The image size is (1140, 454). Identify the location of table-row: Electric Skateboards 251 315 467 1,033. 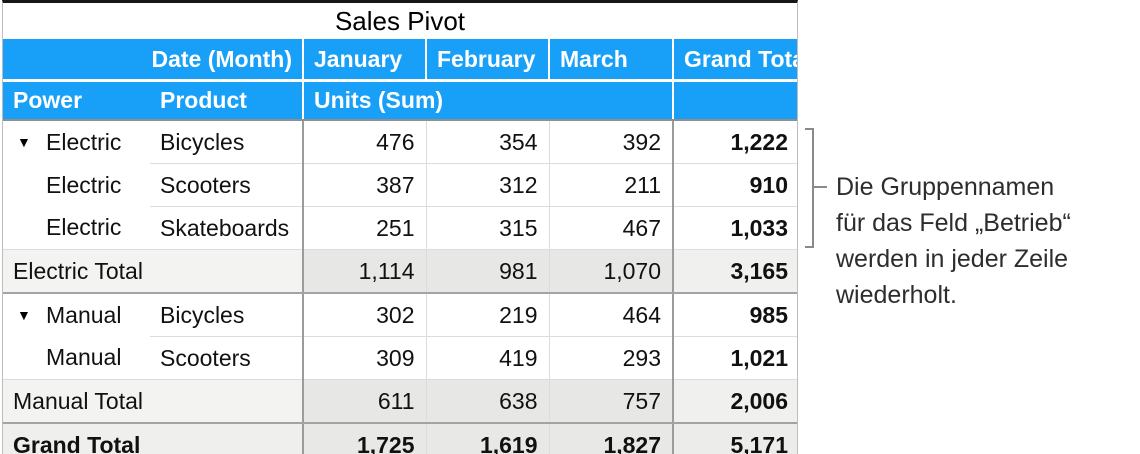
(400, 228).